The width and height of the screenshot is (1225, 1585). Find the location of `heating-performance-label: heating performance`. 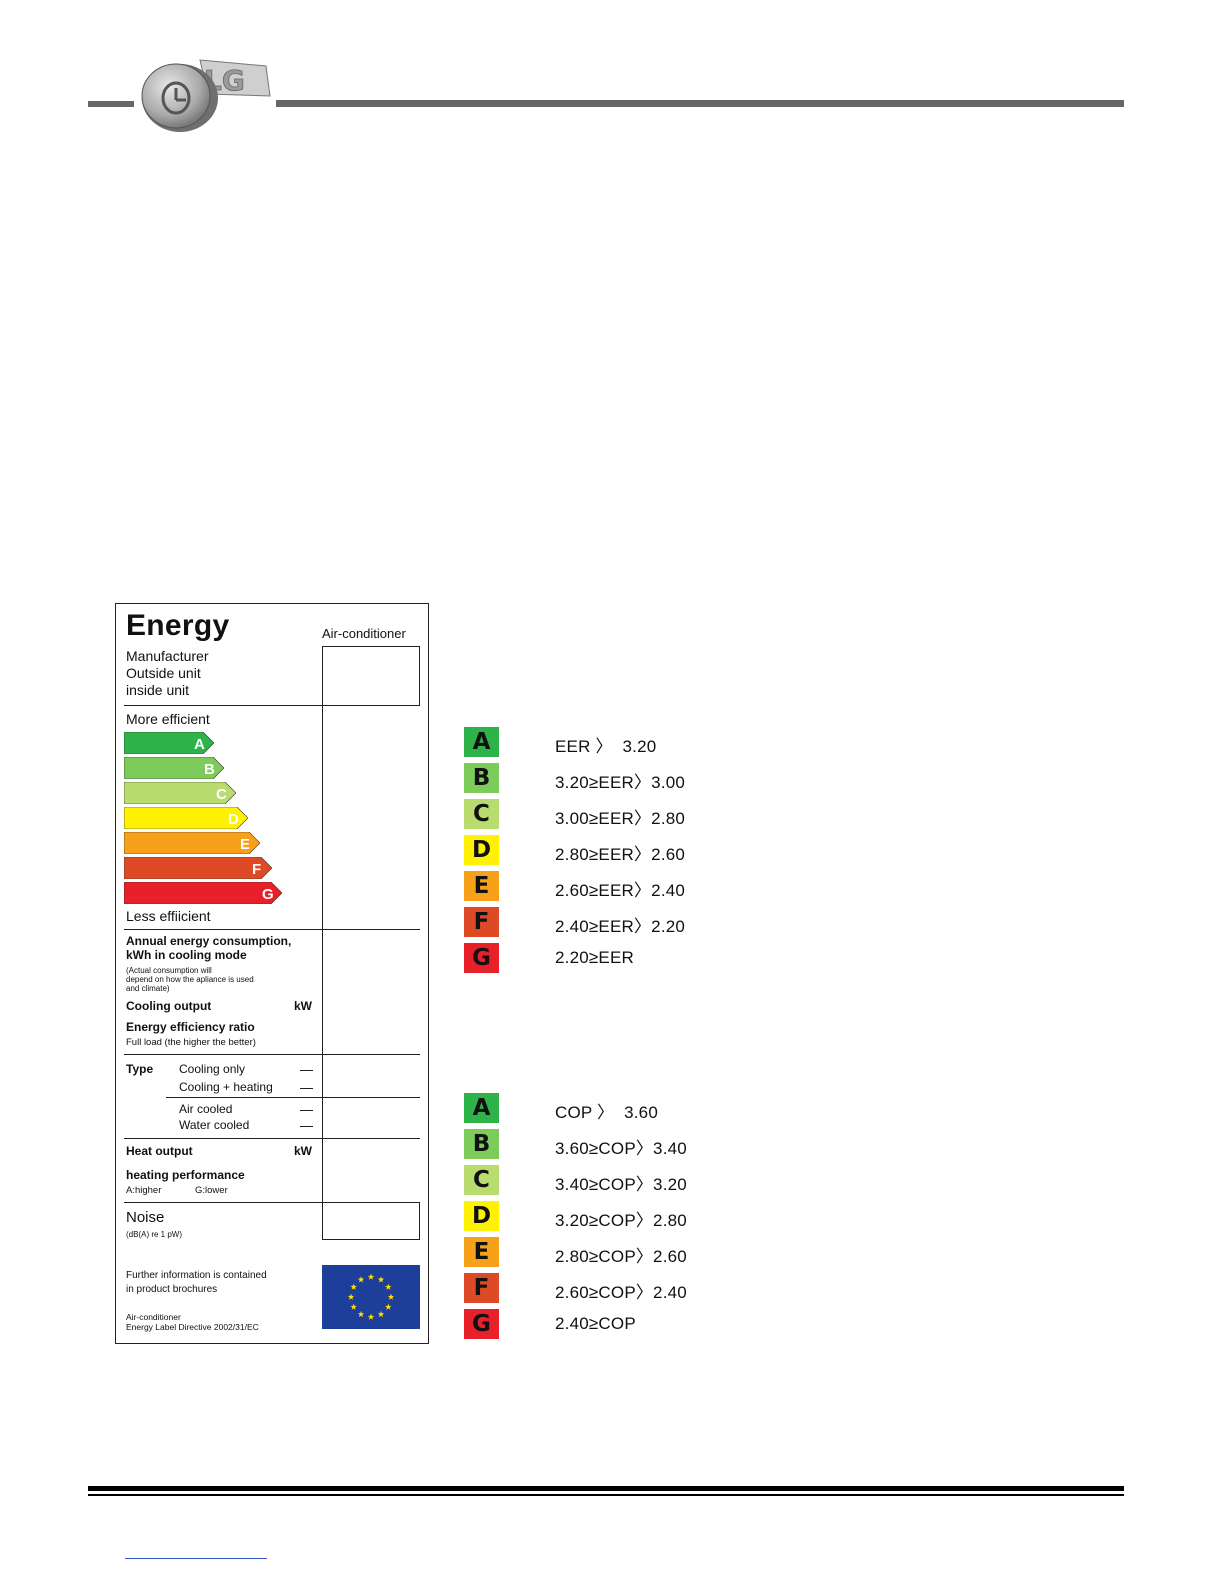

heating-performance-label: heating performance is located at coordinates (185, 1175).